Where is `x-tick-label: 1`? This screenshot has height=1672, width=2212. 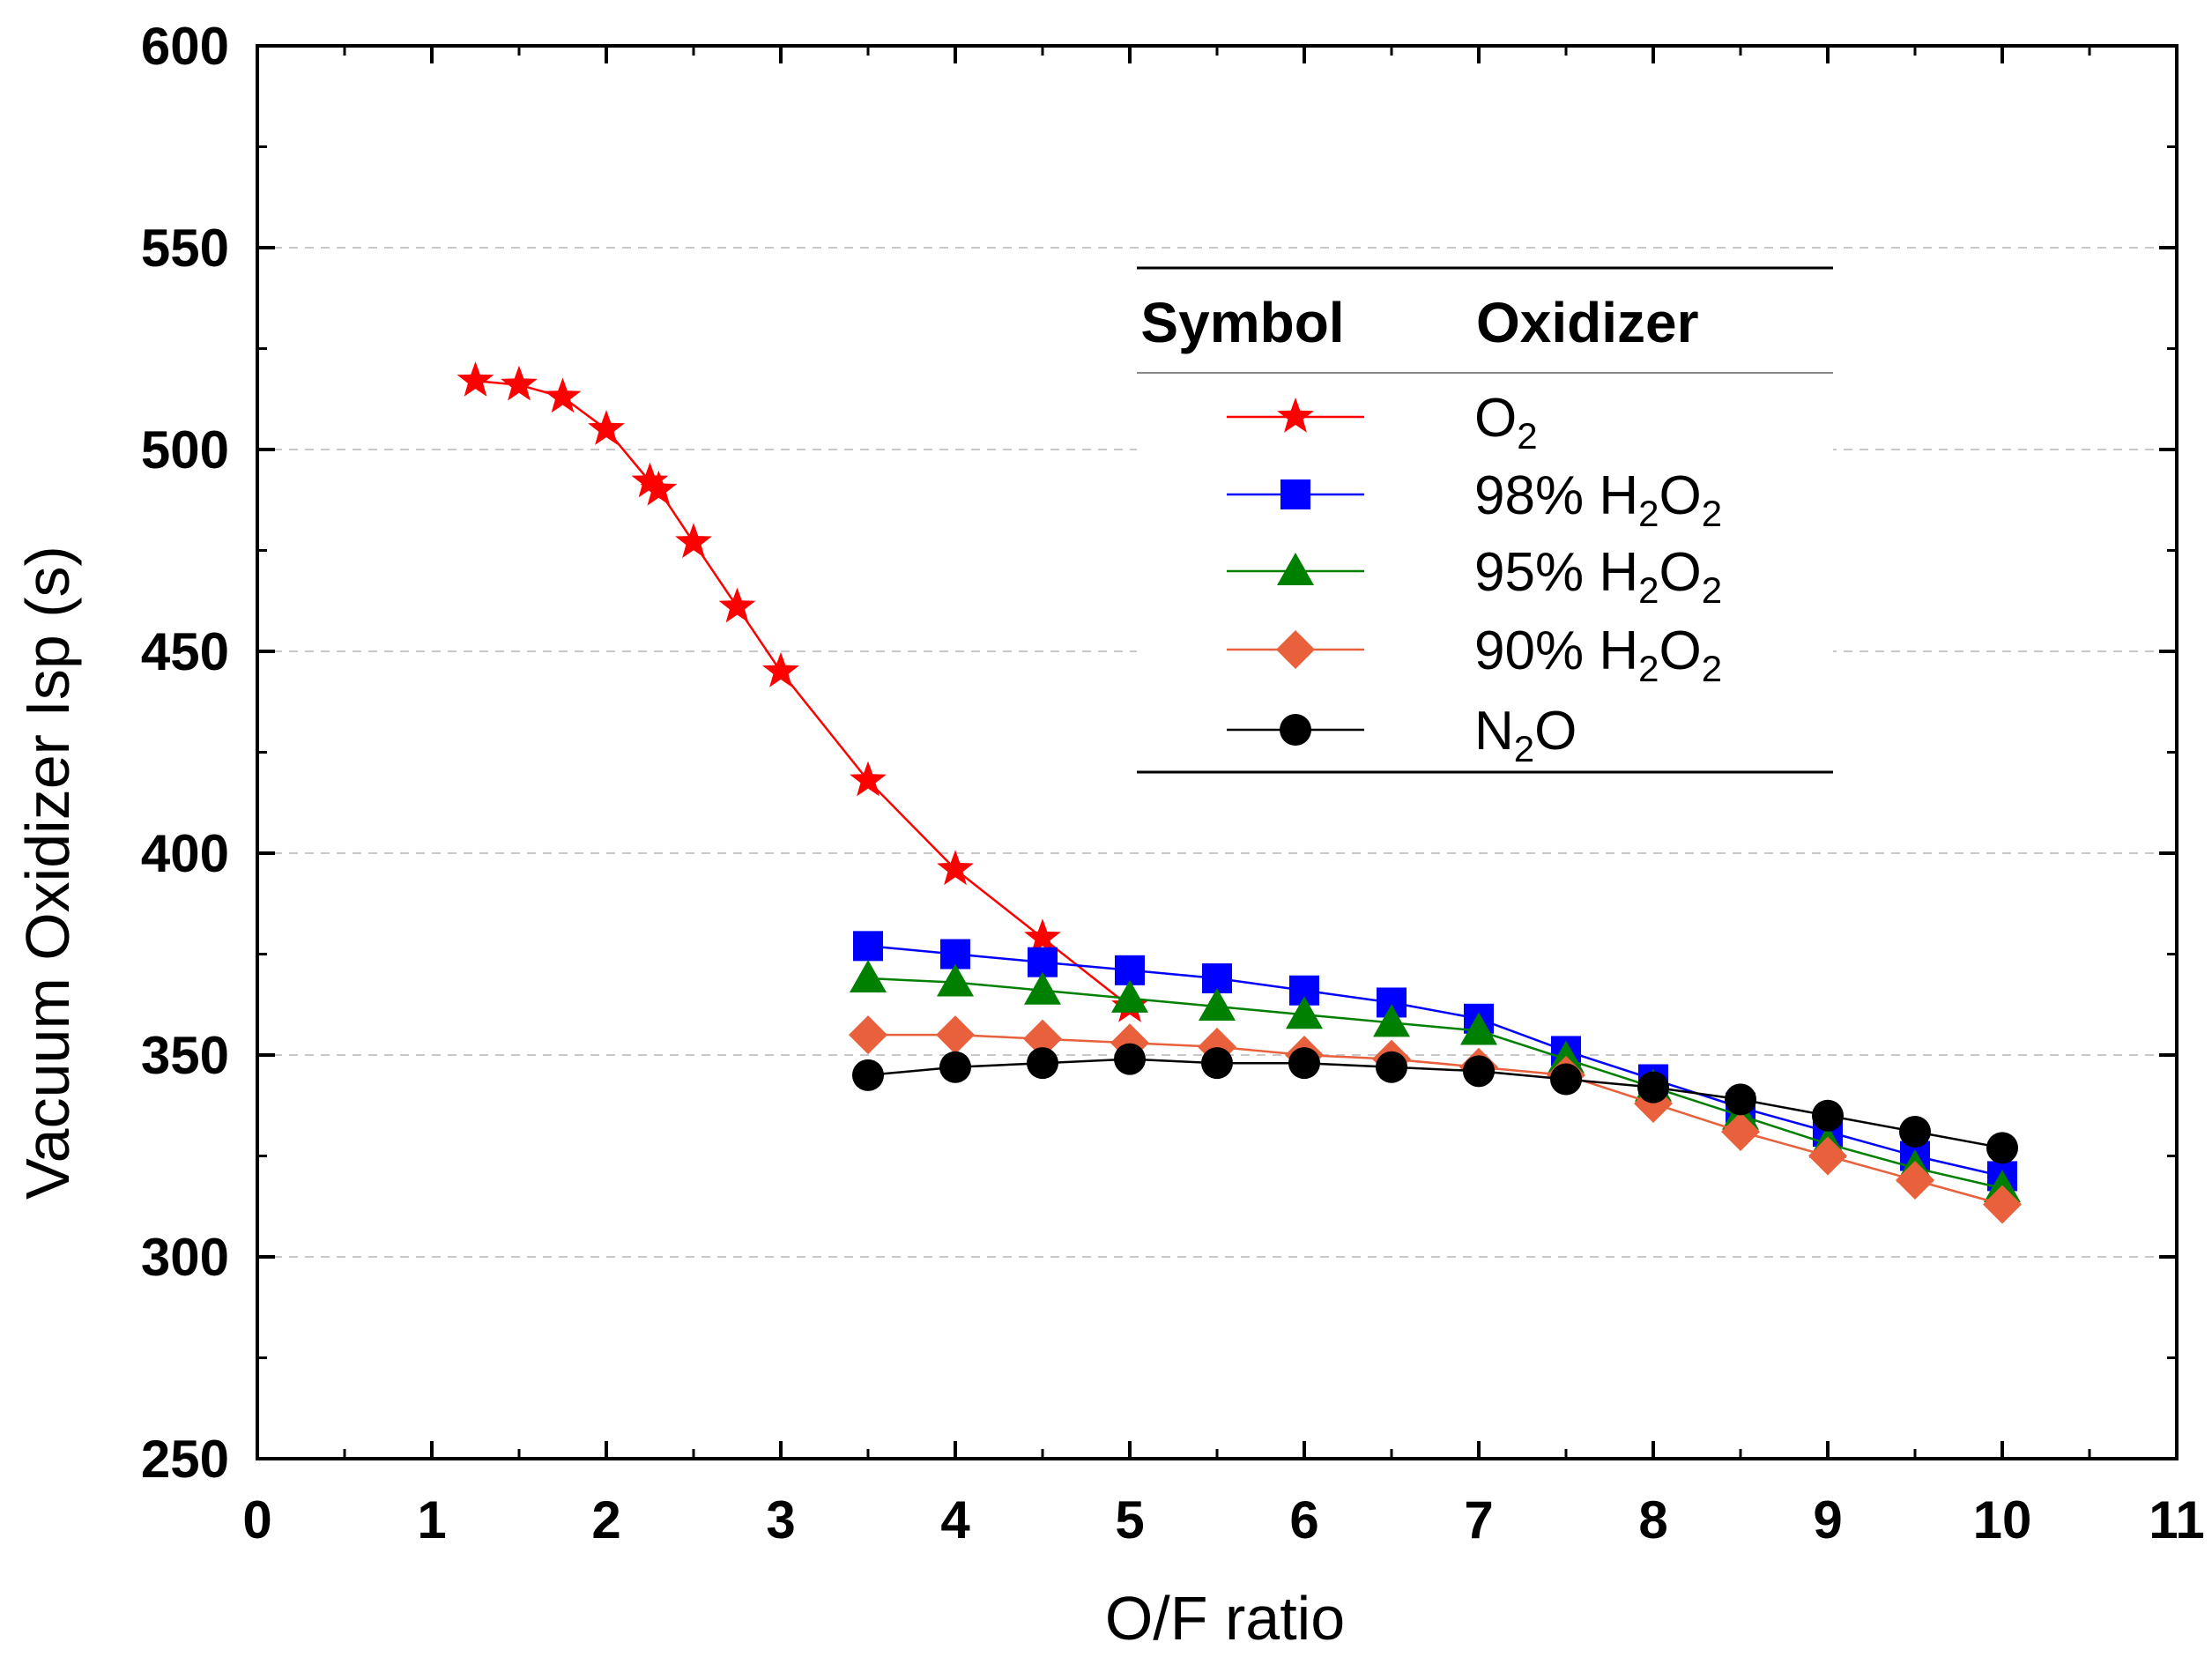
x-tick-label: 1 is located at coordinates (432, 1519).